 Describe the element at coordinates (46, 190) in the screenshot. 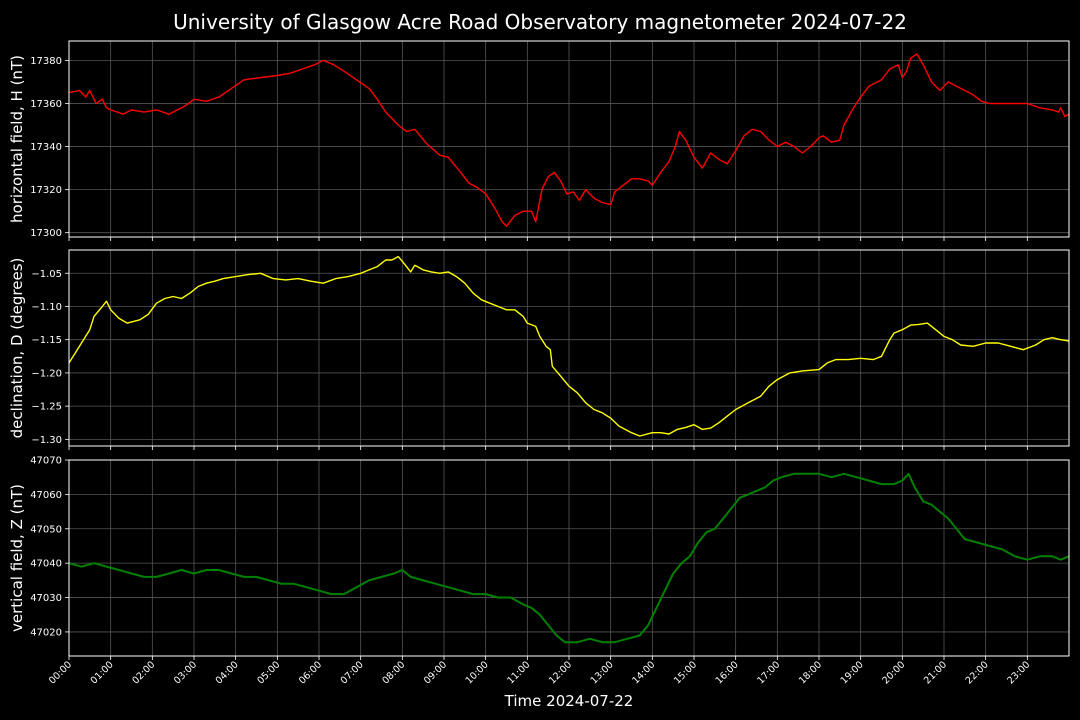

I see `y-tick-label: 17320` at that location.